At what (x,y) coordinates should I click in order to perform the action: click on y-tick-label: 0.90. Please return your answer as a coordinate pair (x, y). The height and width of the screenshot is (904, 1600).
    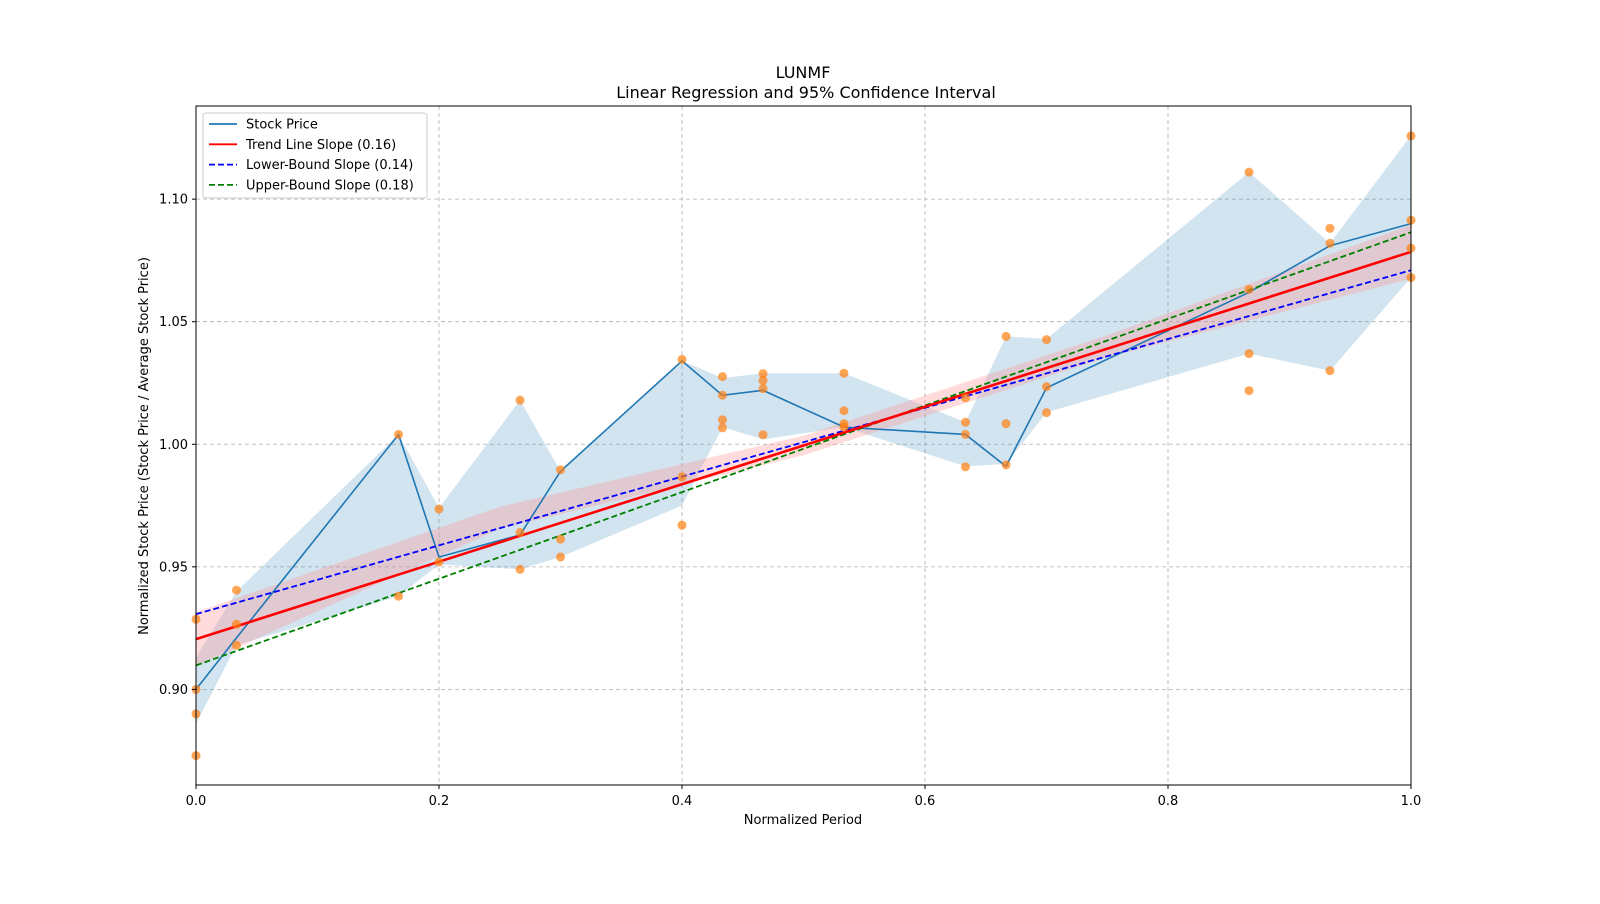
    Looking at the image, I should click on (173, 690).